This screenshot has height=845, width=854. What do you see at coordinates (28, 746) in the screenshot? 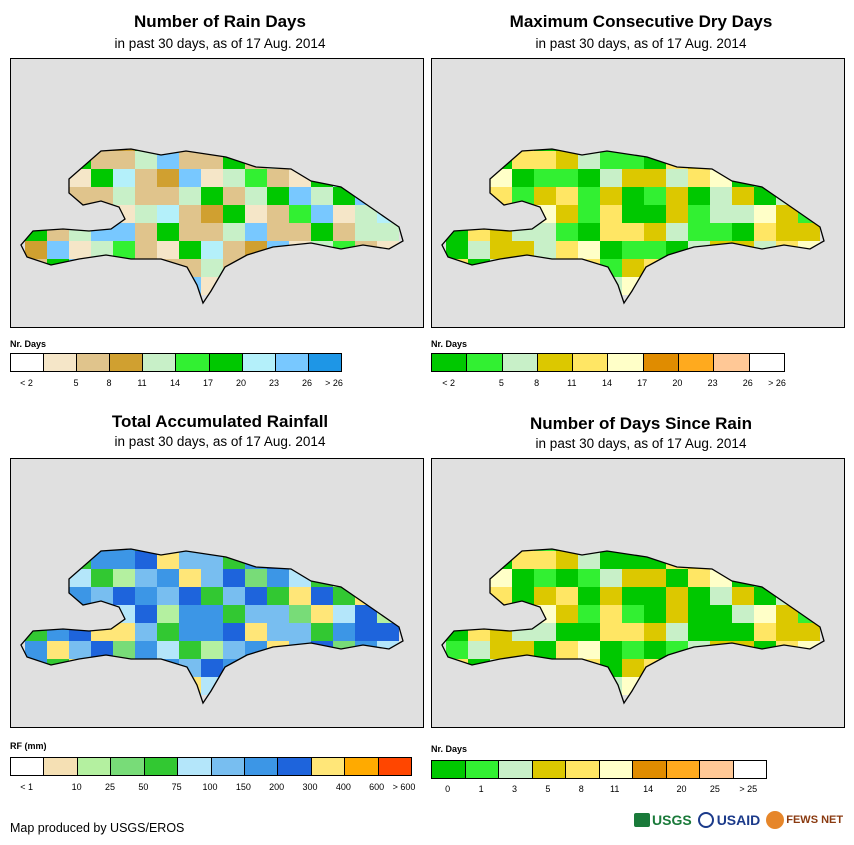
I see `legend-label: RF (mm)` at bounding box center [28, 746].